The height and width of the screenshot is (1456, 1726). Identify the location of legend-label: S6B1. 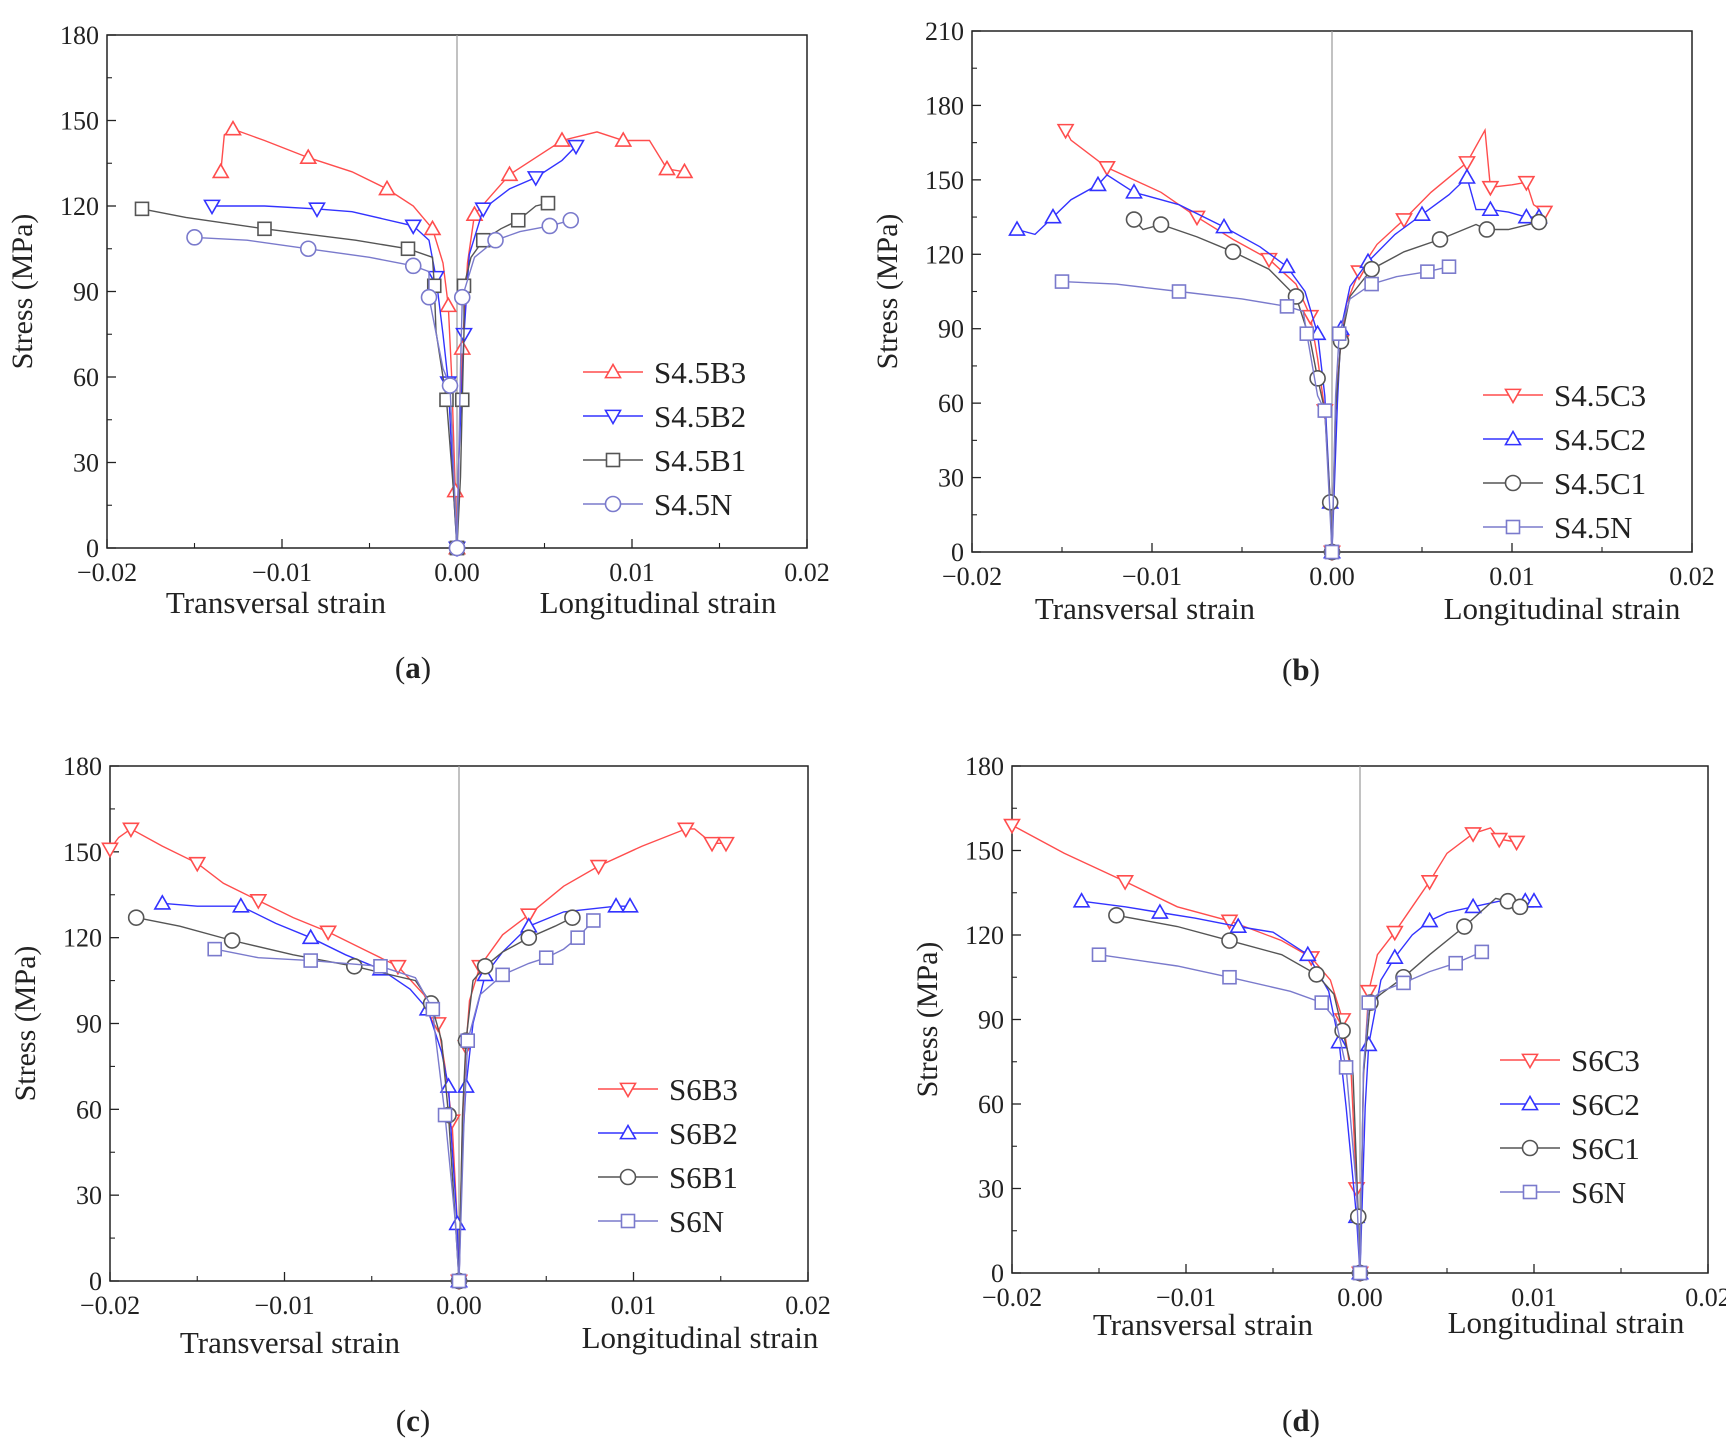
(703, 1177).